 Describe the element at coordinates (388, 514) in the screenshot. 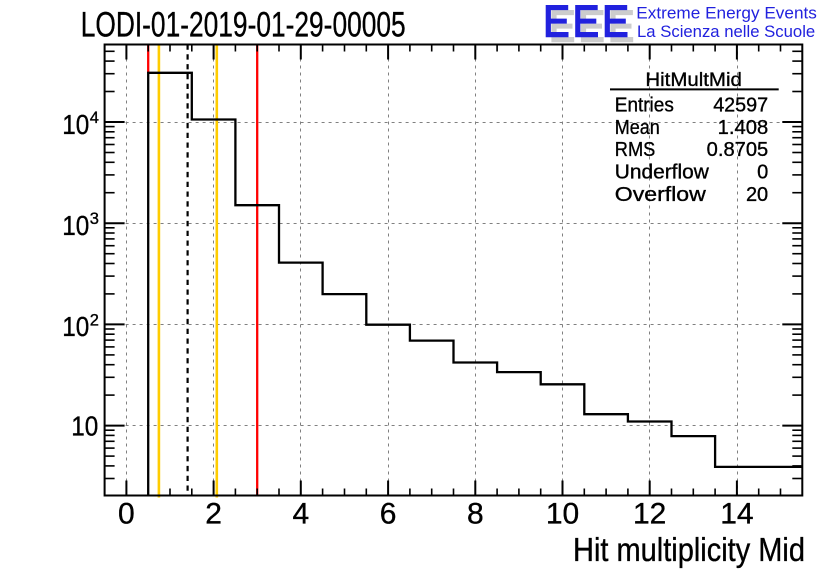

I see `svg-text: 6` at that location.